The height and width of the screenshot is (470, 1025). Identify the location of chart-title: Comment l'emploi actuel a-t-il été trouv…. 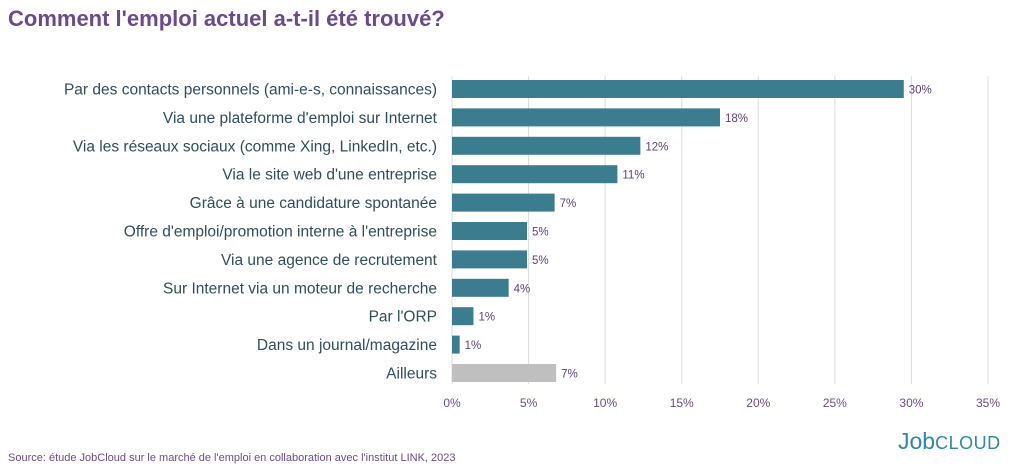
(226, 18).